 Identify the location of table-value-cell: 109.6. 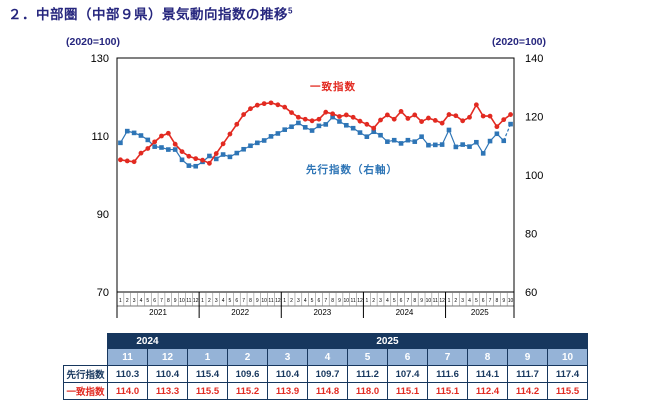
(247, 374).